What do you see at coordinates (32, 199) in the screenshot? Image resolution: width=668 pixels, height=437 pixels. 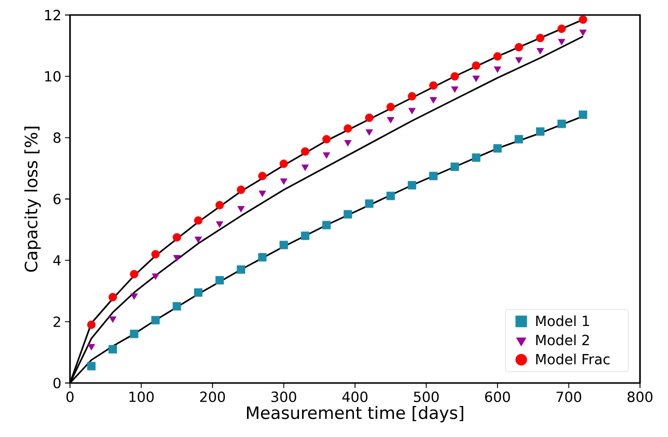 I see `y-axis-title: Capacity loss [%]` at bounding box center [32, 199].